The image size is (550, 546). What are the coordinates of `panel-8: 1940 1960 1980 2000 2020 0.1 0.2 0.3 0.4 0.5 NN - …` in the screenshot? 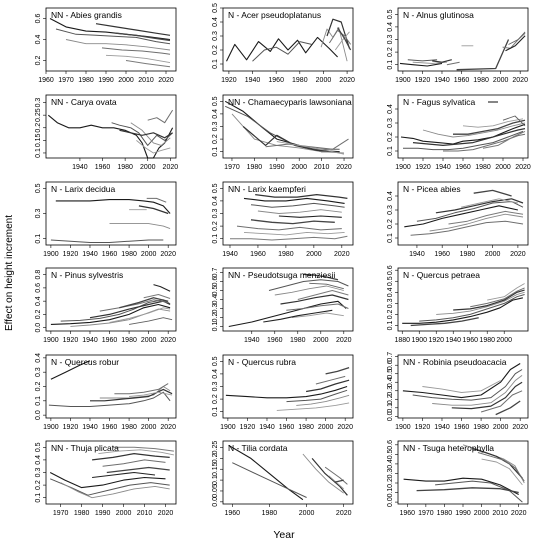 It's located at (283, 219).